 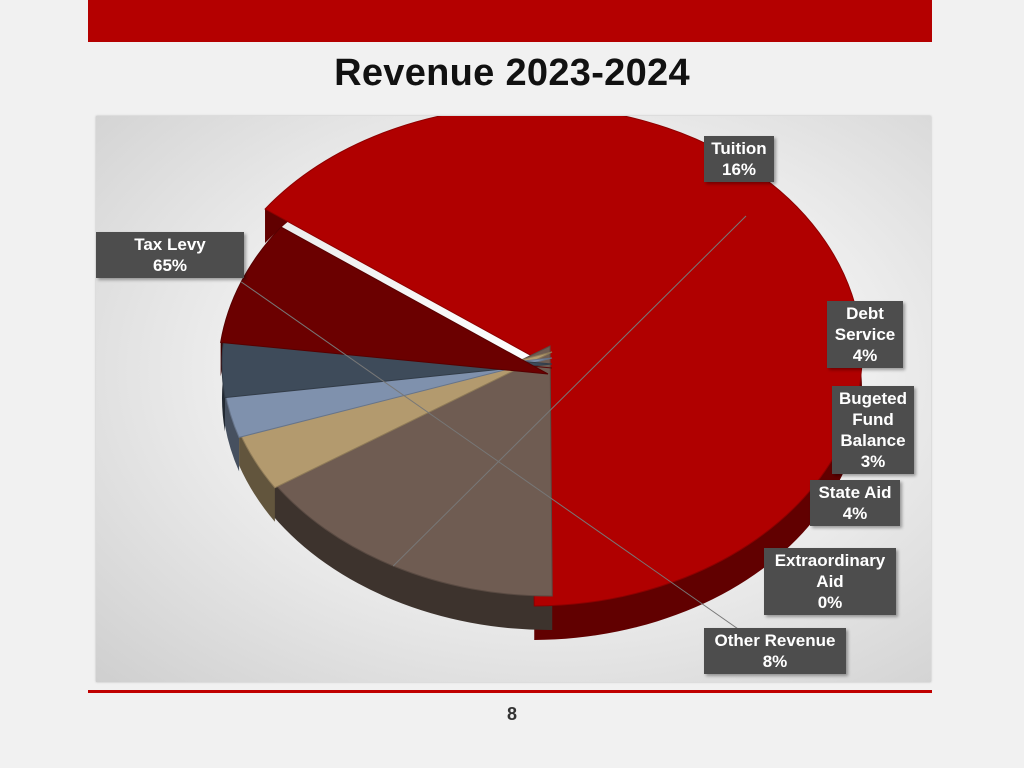 What do you see at coordinates (775, 651) in the screenshot?
I see `label-other-revenue: Other Revenue 8%` at bounding box center [775, 651].